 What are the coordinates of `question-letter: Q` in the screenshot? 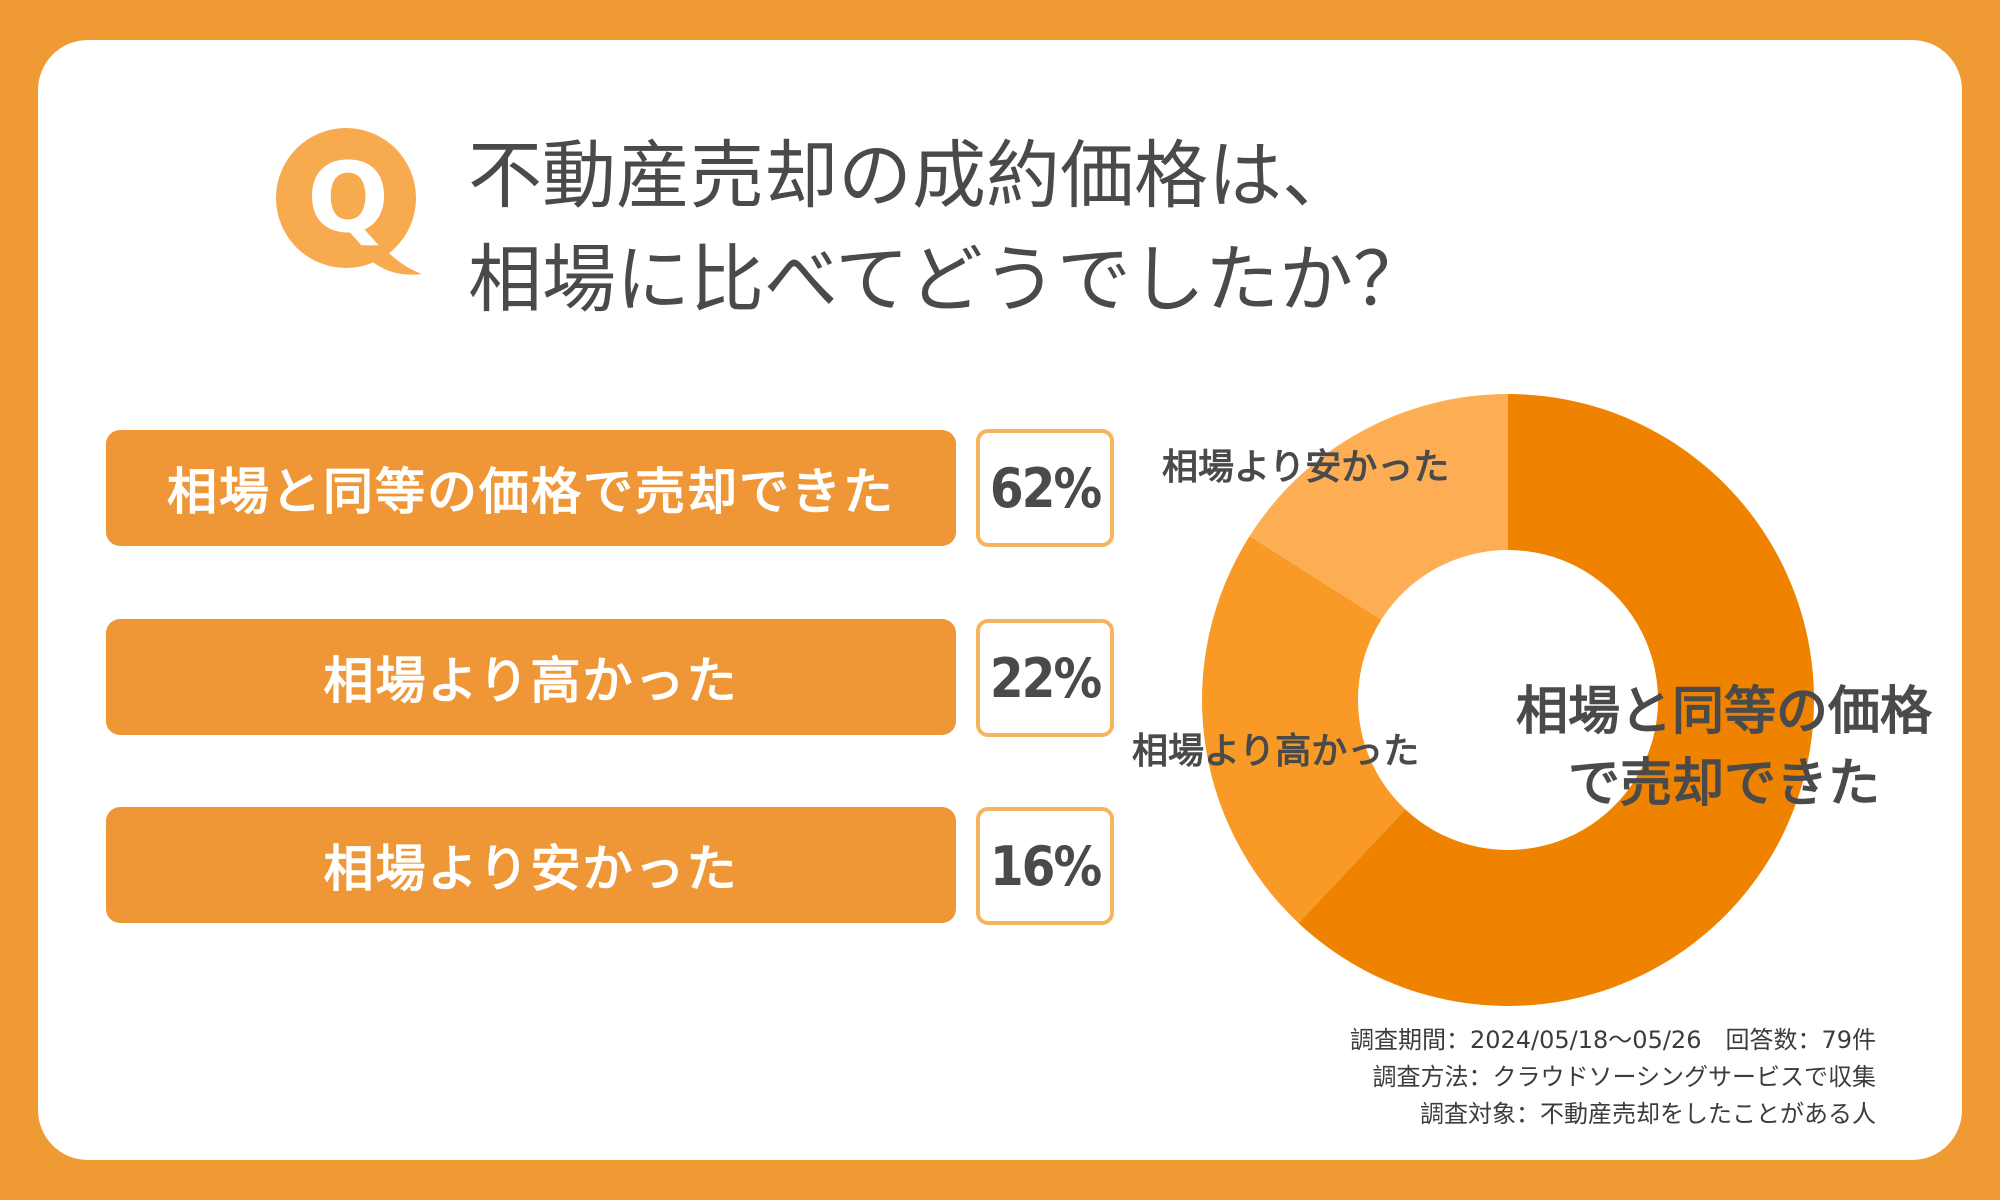 It's located at (348, 198).